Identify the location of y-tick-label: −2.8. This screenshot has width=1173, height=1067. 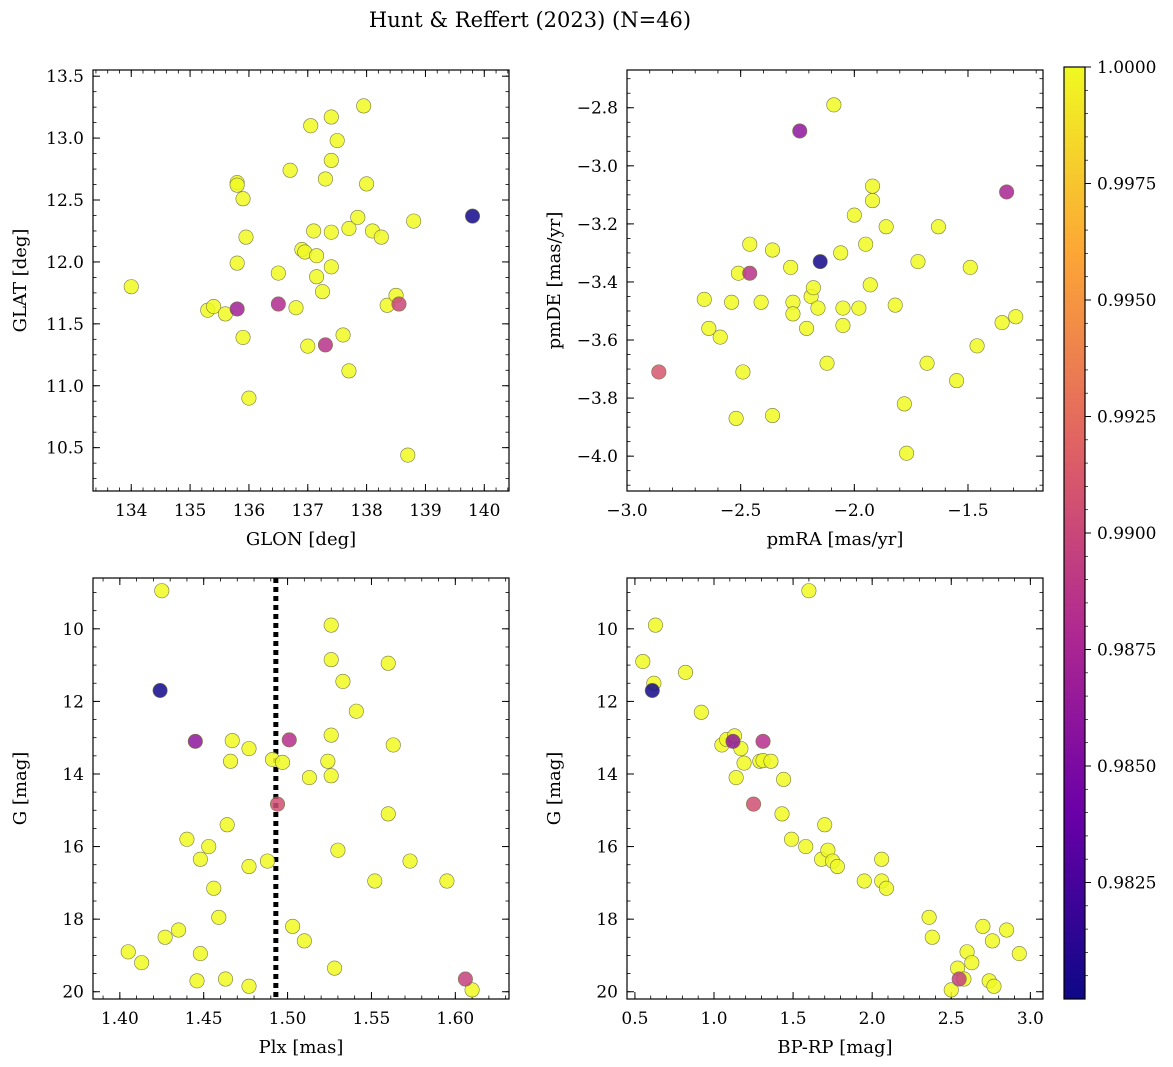
(597, 109).